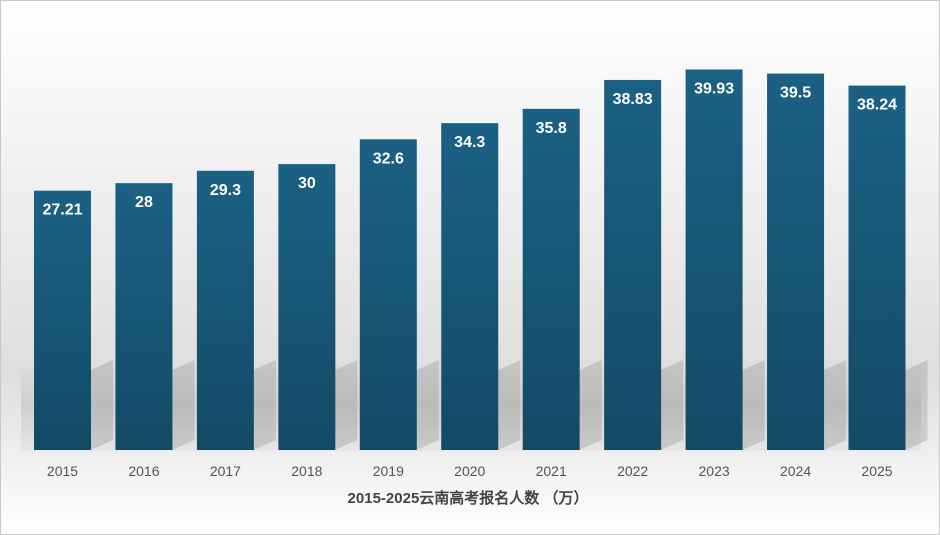 The height and width of the screenshot is (535, 940). I want to click on x-tick-label: 2025, so click(876, 471).